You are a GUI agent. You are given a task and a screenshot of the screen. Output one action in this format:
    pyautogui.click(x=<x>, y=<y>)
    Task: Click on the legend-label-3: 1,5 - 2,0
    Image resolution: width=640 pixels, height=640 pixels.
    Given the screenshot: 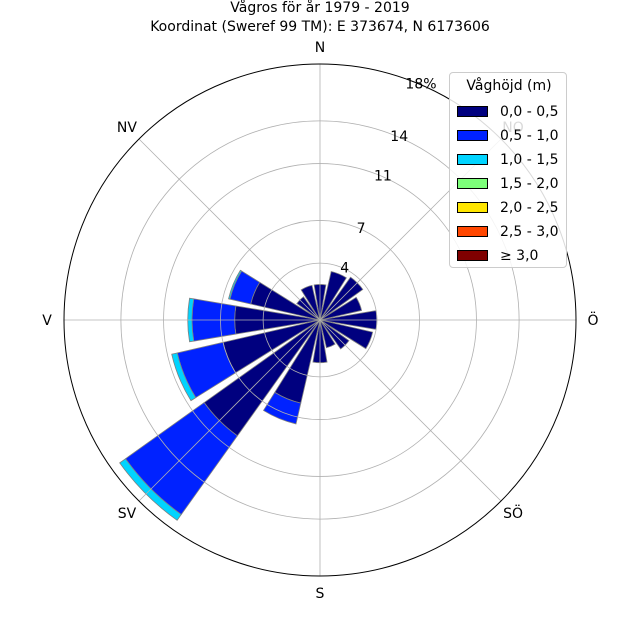 What is the action you would take?
    pyautogui.click(x=529, y=184)
    